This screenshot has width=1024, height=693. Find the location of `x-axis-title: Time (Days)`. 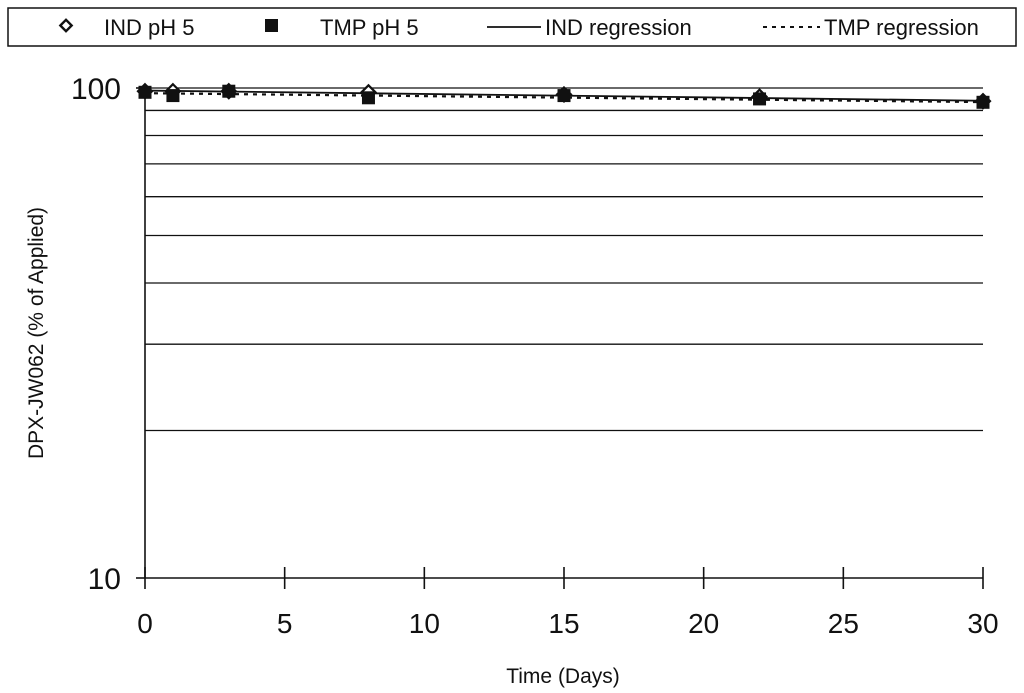

x-axis-title: Time (Days) is located at coordinates (563, 676).